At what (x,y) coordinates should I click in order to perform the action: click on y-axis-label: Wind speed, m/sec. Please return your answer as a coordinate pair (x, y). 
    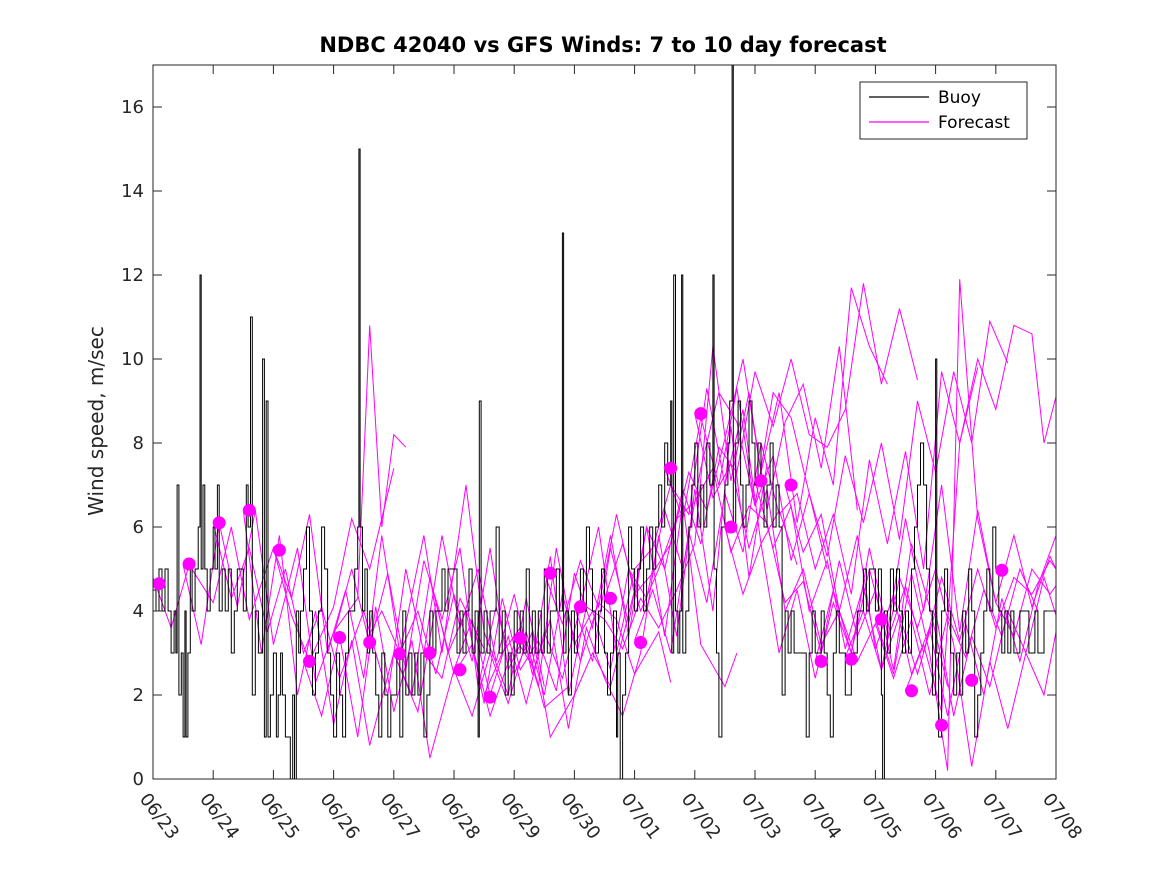
    Looking at the image, I should click on (96, 421).